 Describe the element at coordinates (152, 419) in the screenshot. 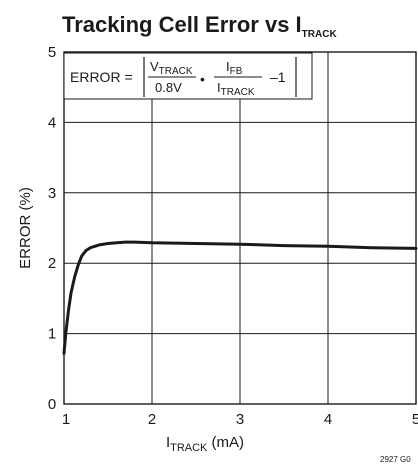

I see `x-tick-label: 2` at that location.